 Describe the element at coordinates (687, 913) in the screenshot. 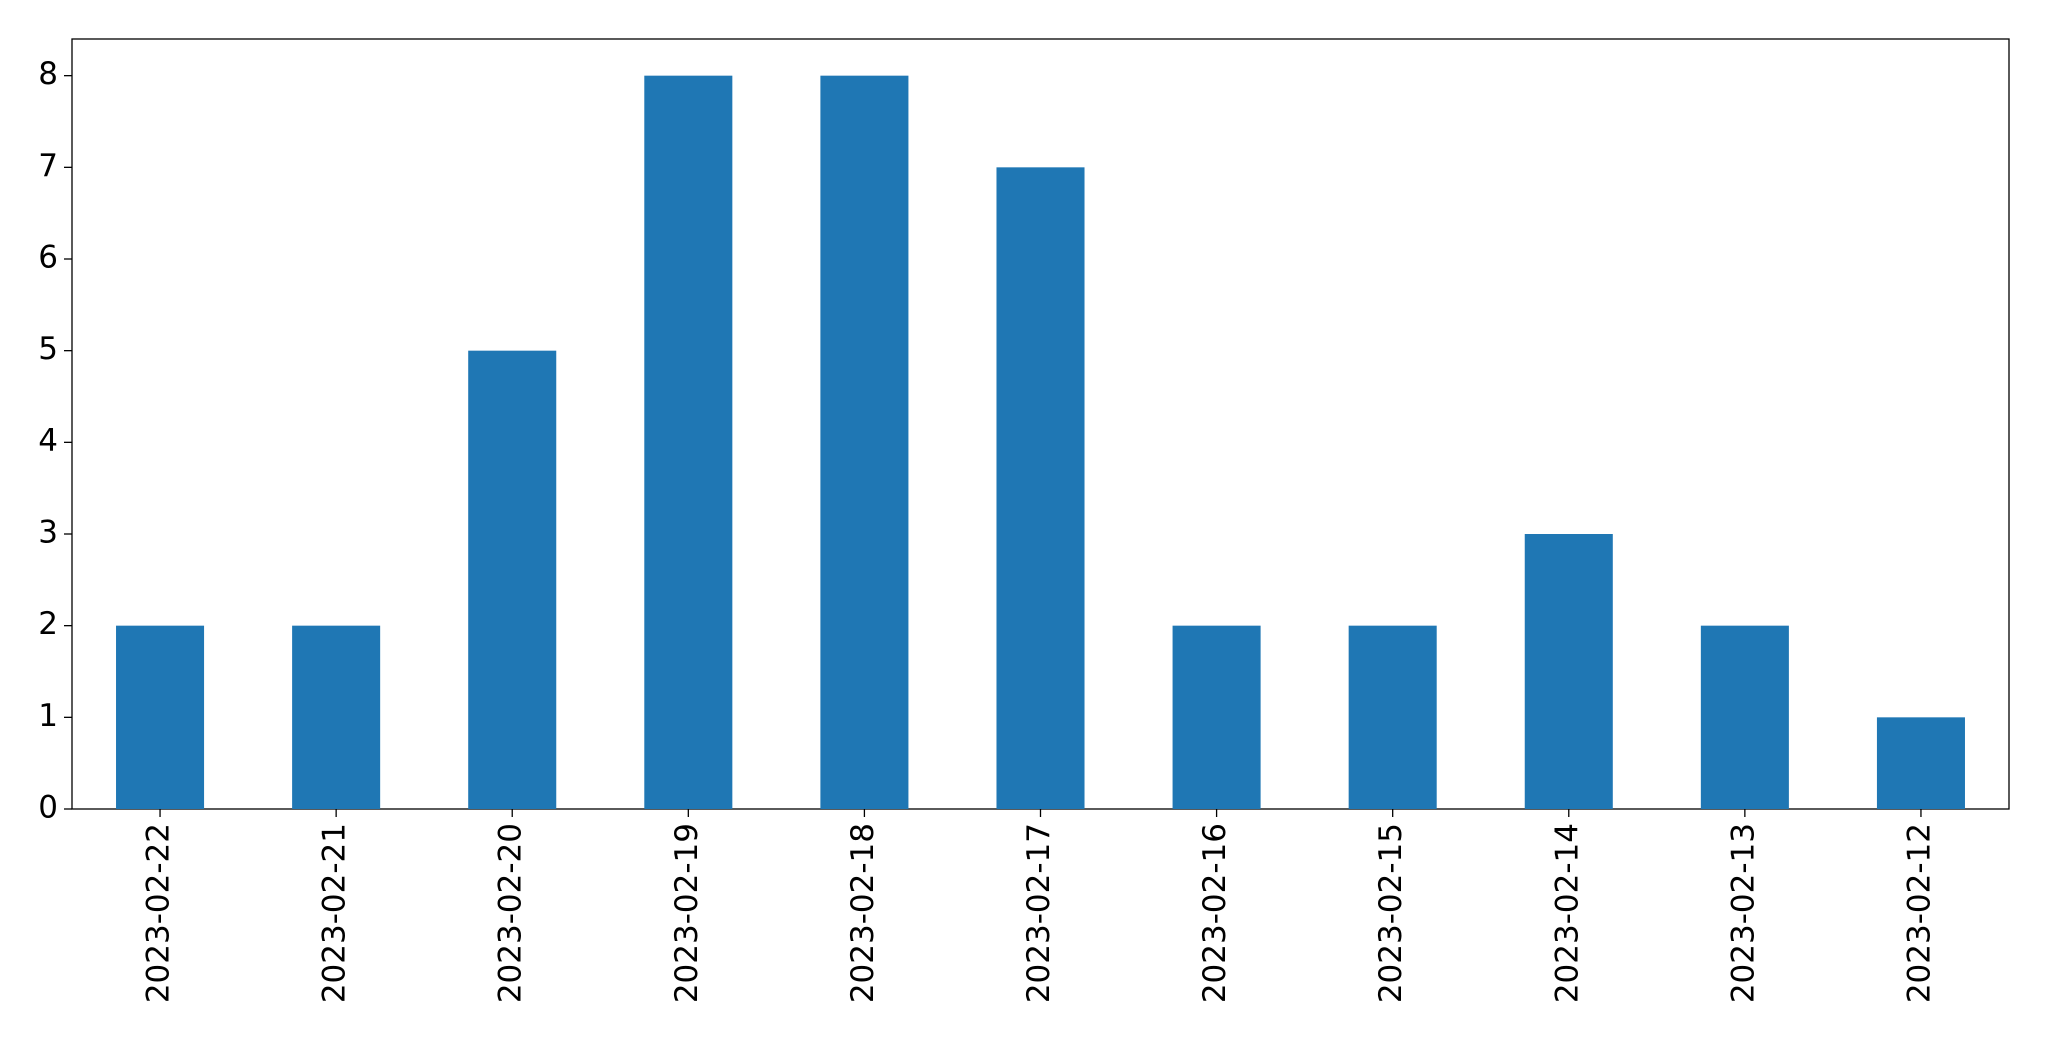

I see `x-tick-label: 2023-02-19` at that location.